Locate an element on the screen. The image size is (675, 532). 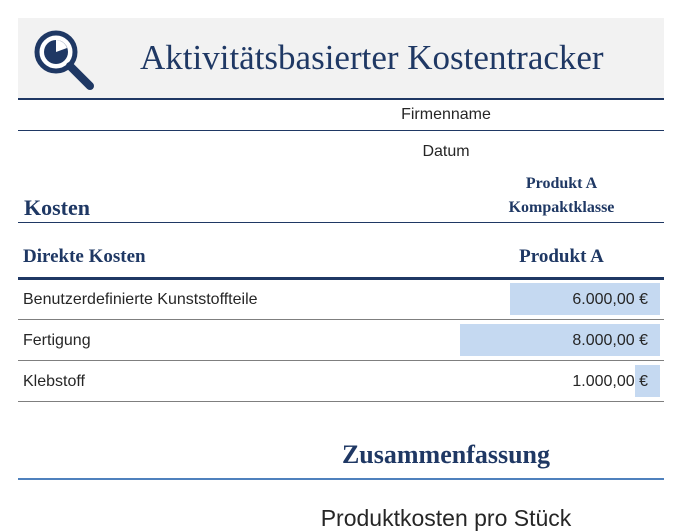
table-row: Klebstoff 1.000,00 € is located at coordinates (341, 381).